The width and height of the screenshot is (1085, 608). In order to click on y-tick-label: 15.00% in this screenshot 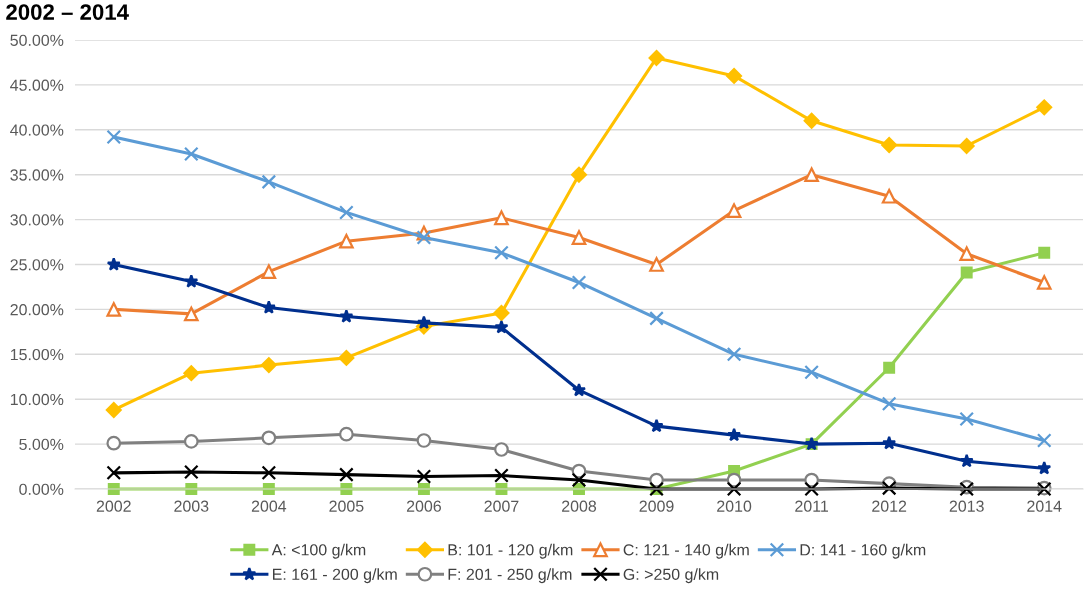, I will do `click(37, 354)`.